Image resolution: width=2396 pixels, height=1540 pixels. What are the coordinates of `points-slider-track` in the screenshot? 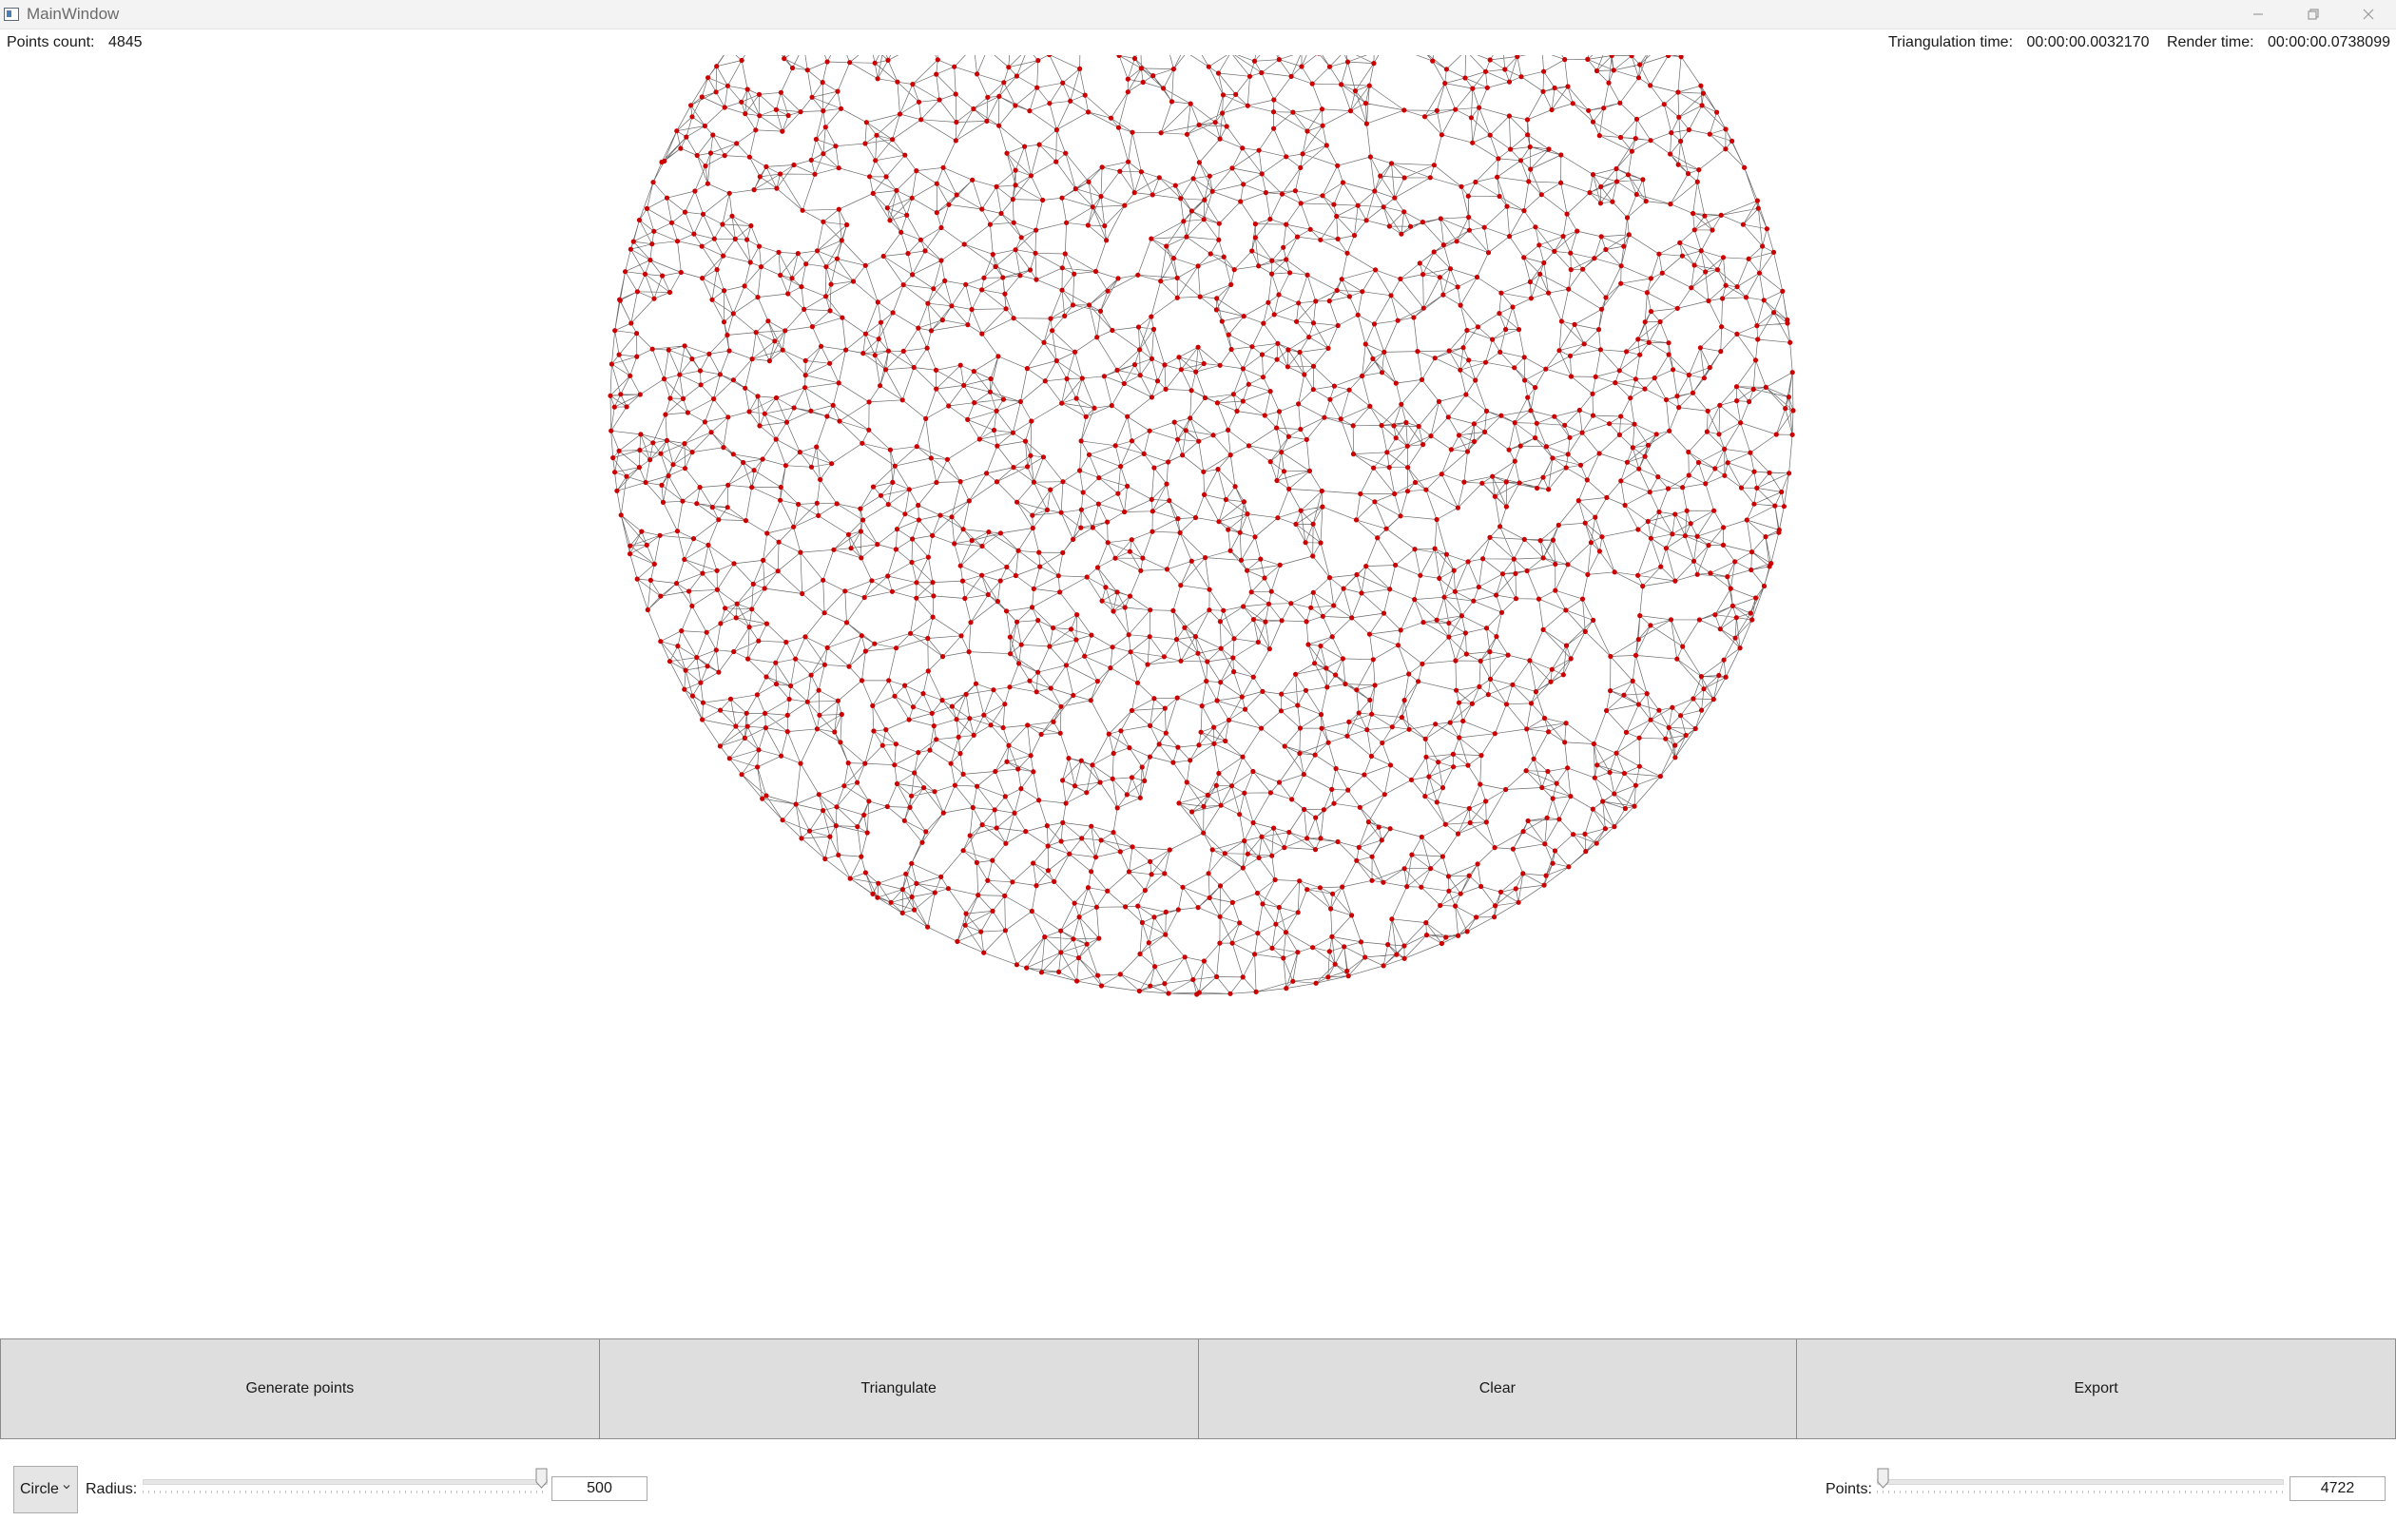 It's located at (2080, 1482).